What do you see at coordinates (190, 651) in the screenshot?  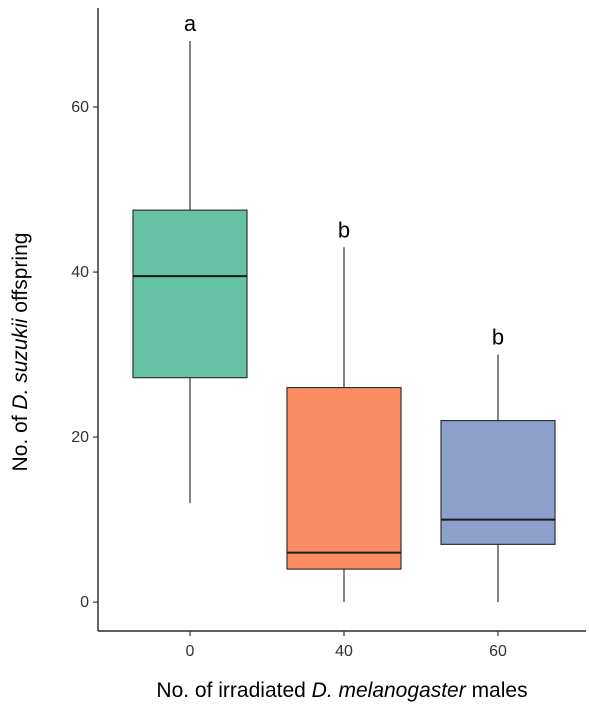 I see `x-tick-label: 0` at bounding box center [190, 651].